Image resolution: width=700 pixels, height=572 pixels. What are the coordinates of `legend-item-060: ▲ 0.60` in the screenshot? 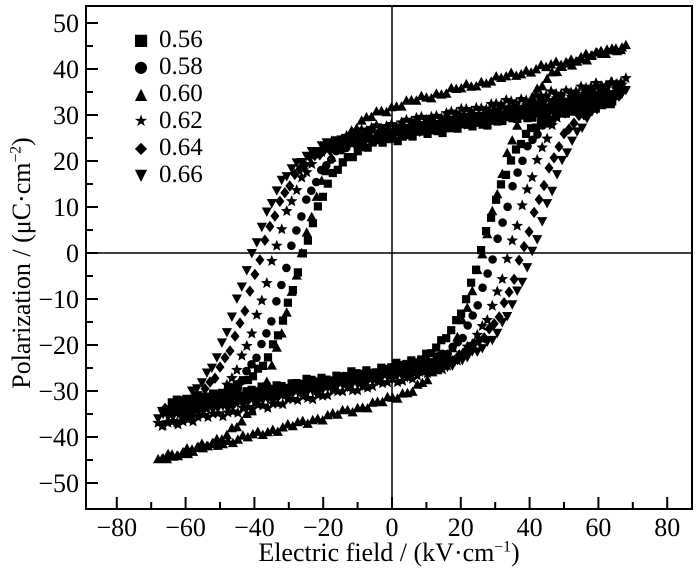 It's located at (165, 93).